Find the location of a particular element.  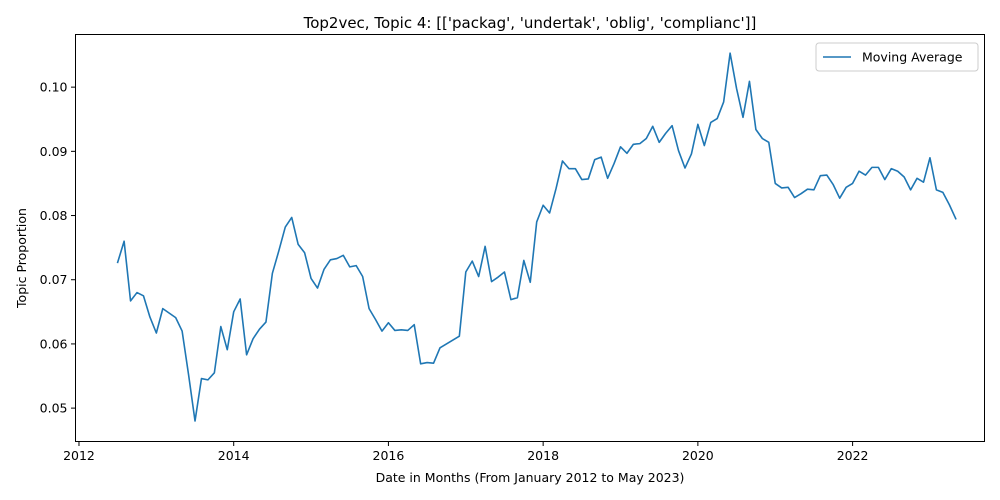

legend-box is located at coordinates (897, 57).